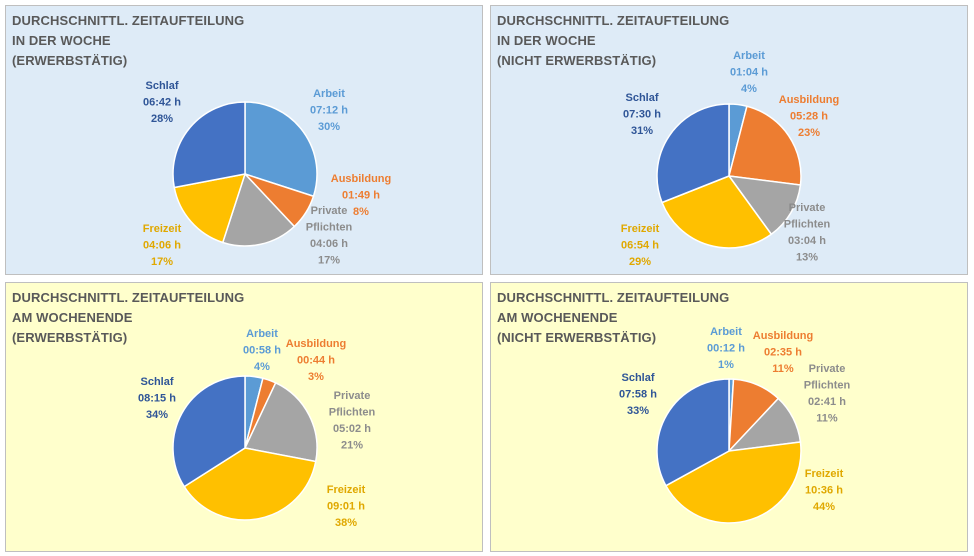 This screenshot has width=974, height=556. I want to click on data-label-private-pflichten: Private Pflichten 04:06 h 17%, so click(329, 236).